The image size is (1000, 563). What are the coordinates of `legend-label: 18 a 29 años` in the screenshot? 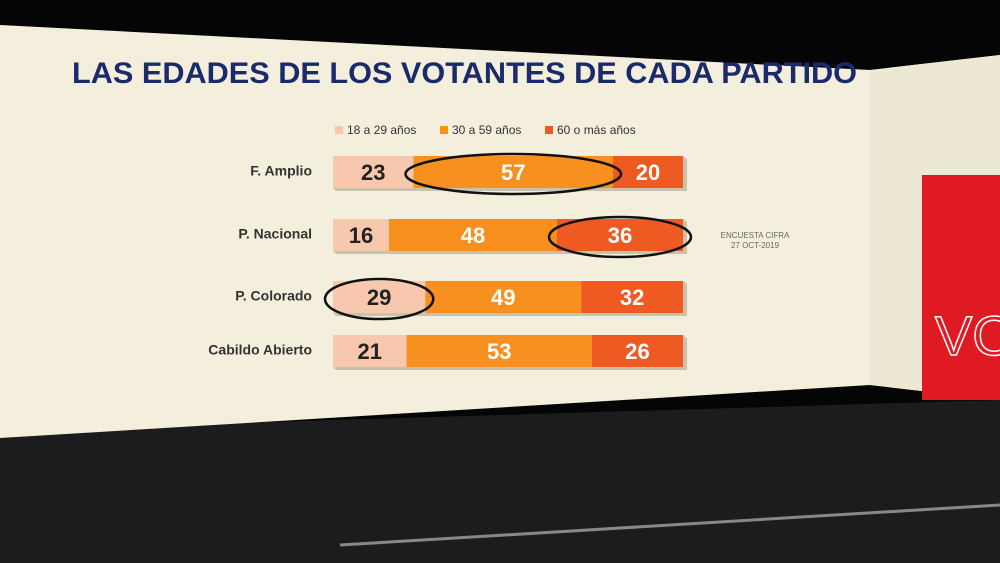 It's located at (381, 130).